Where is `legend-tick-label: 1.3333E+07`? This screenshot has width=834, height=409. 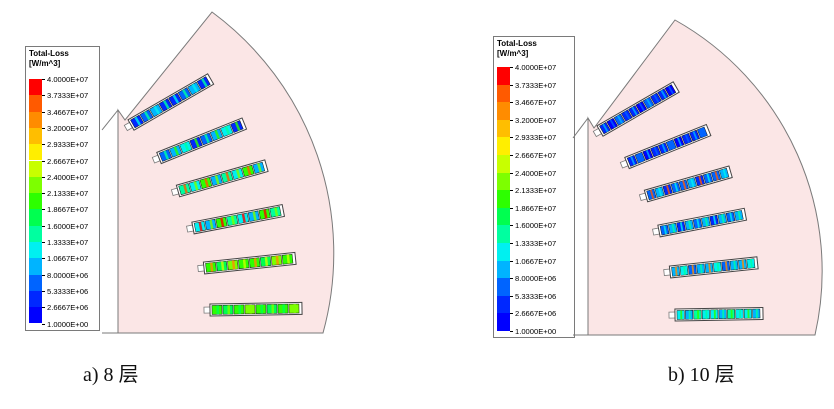
legend-tick-label: 1.3333E+07 is located at coordinates (68, 242).